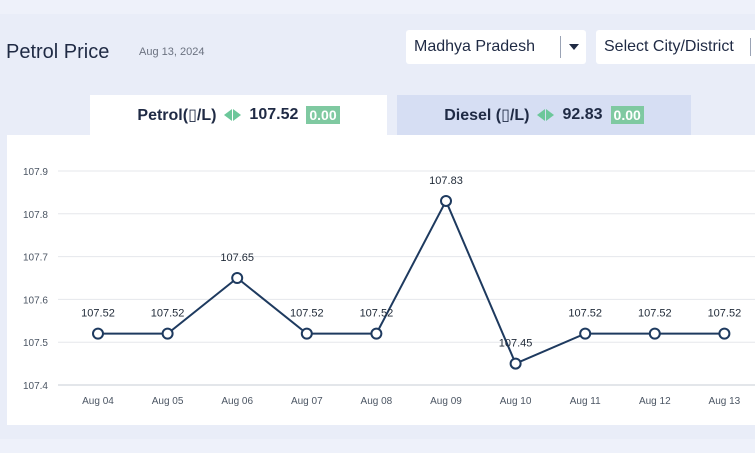  I want to click on x-tick-label: Aug 08, so click(377, 401).